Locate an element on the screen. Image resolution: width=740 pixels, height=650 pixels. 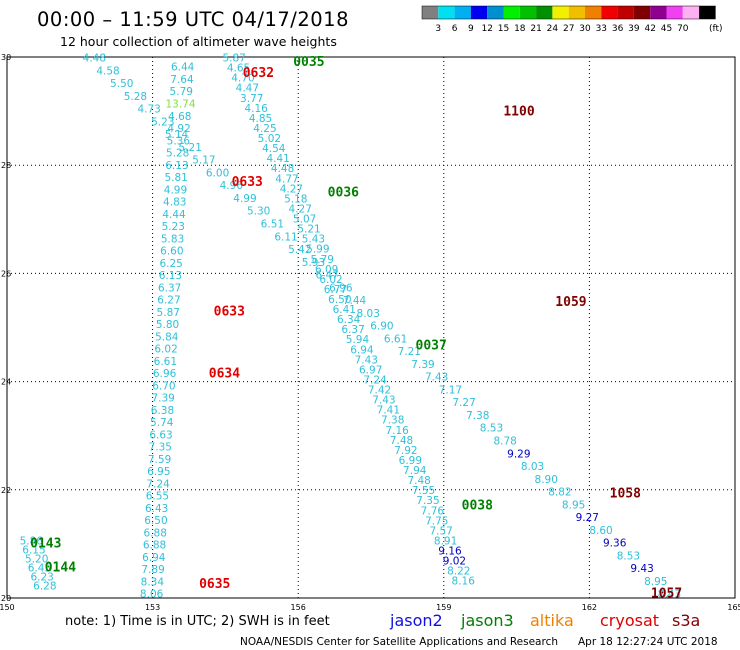
wave-height-value: 6.41 is located at coordinates (344, 310).